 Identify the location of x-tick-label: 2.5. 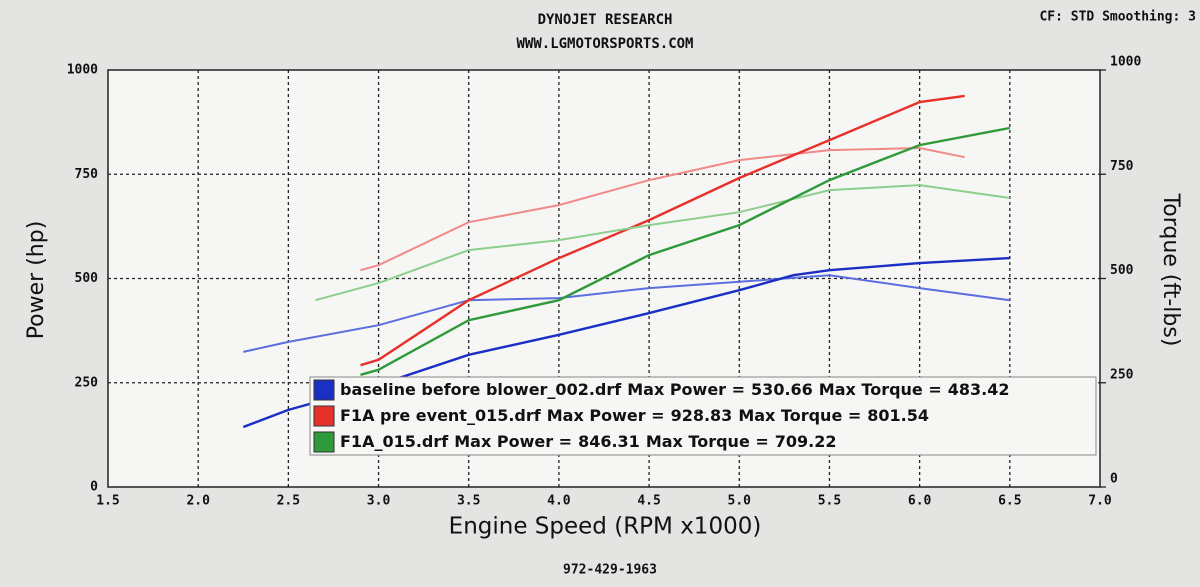
(288, 501).